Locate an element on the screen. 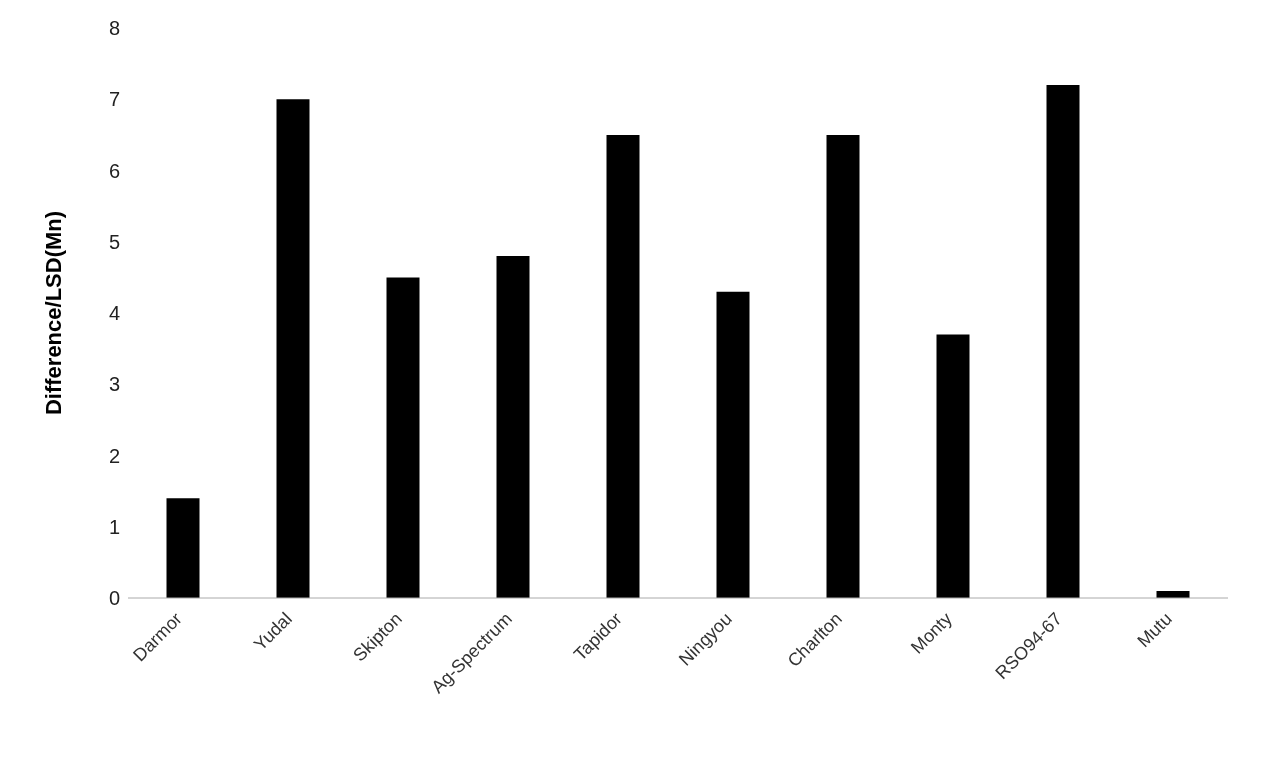 This screenshot has height=784, width=1280. y-tick-label: 7 is located at coordinates (114, 99).